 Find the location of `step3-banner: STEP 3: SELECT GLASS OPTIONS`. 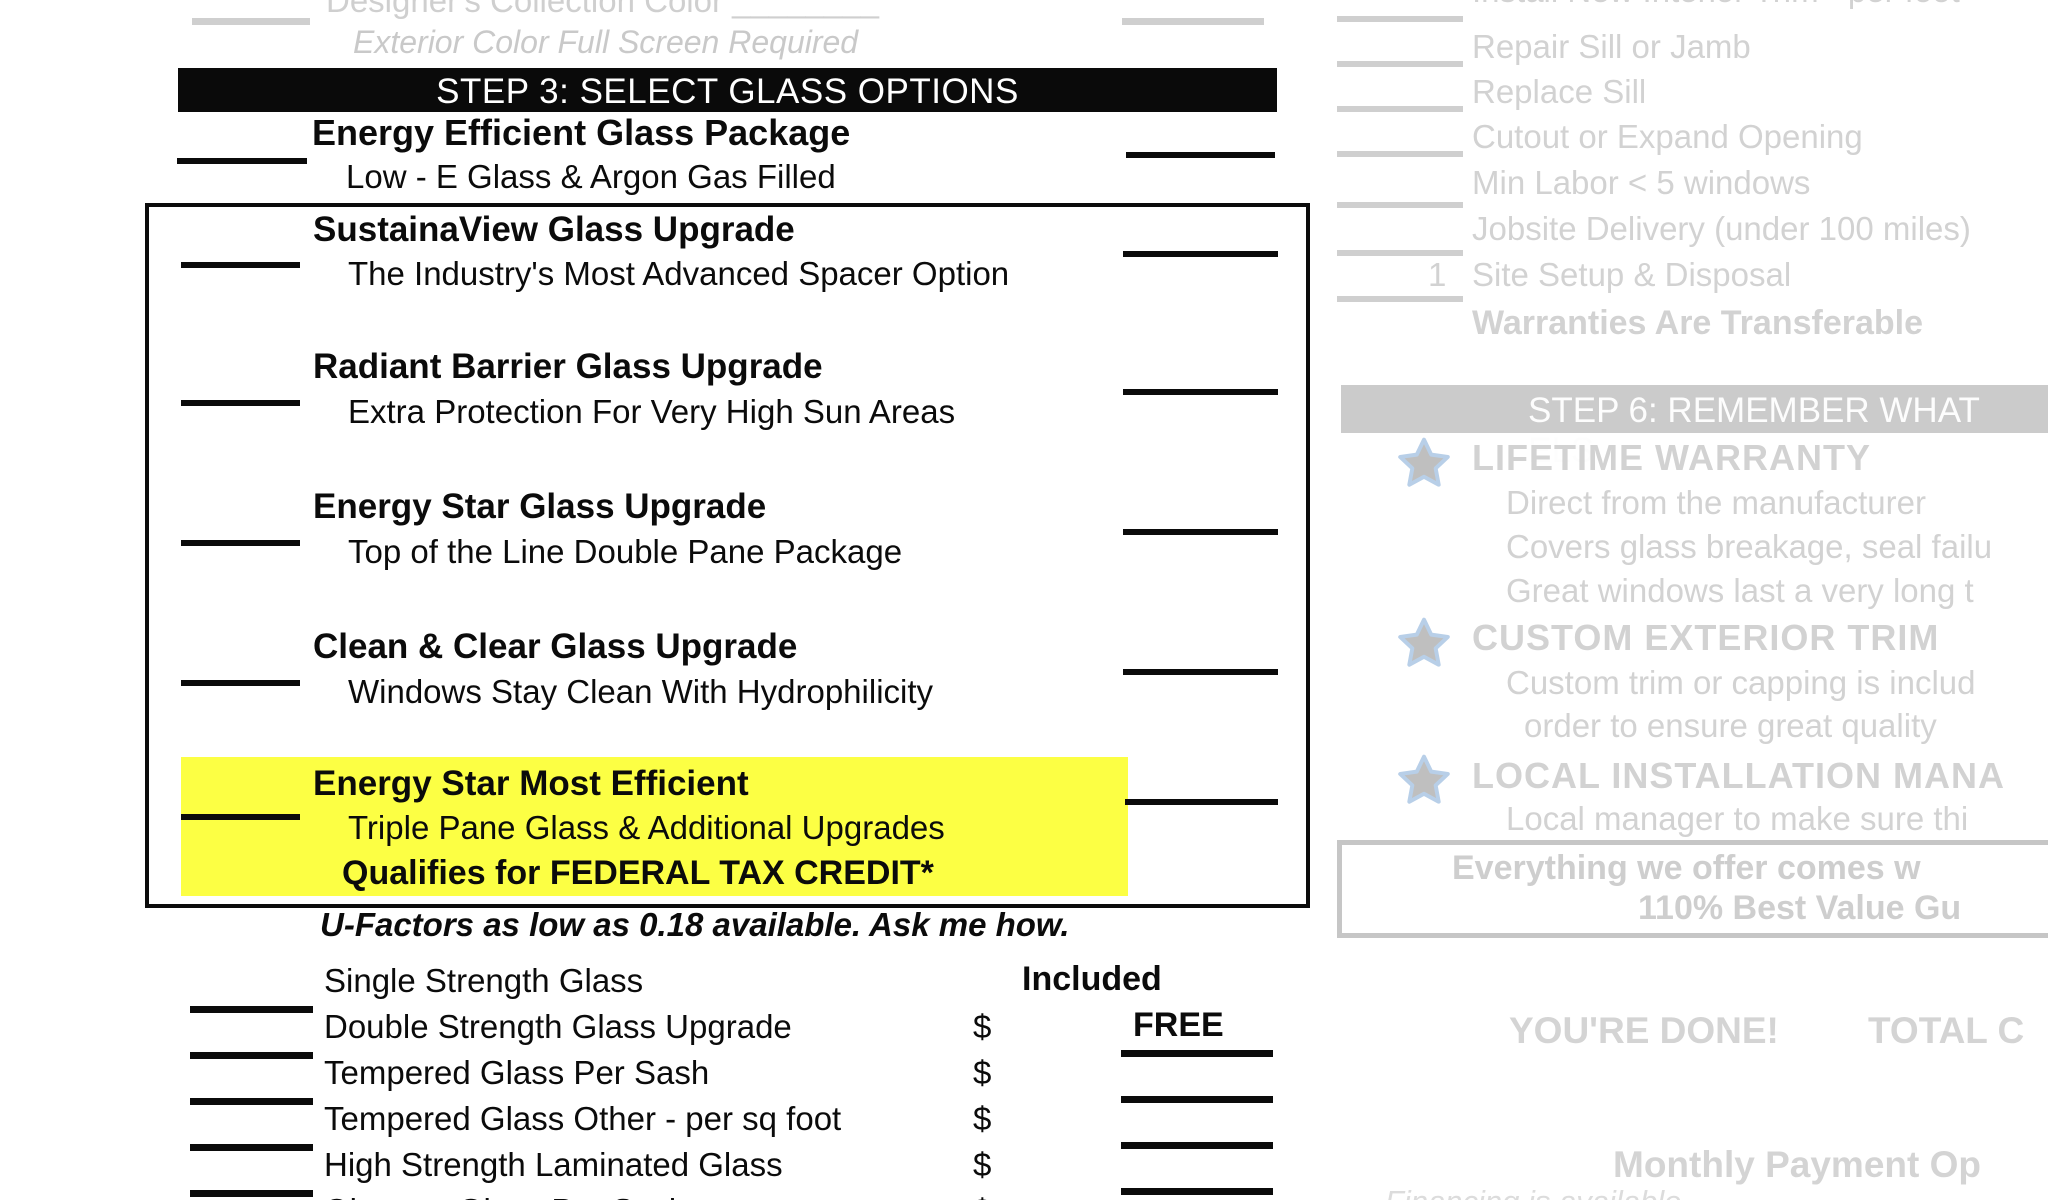

step3-banner: STEP 3: SELECT GLASS OPTIONS is located at coordinates (727, 90).